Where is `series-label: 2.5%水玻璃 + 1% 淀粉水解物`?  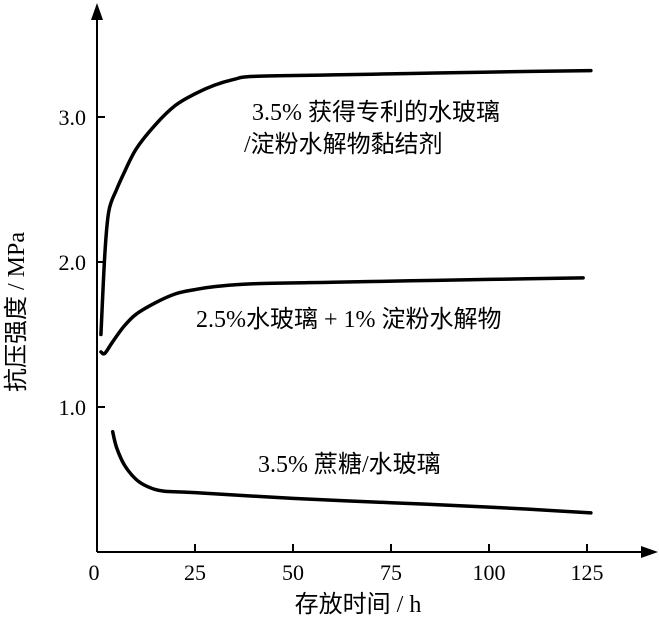 series-label: 2.5%水玻璃 + 1% 淀粉水解物 is located at coordinates (349, 319).